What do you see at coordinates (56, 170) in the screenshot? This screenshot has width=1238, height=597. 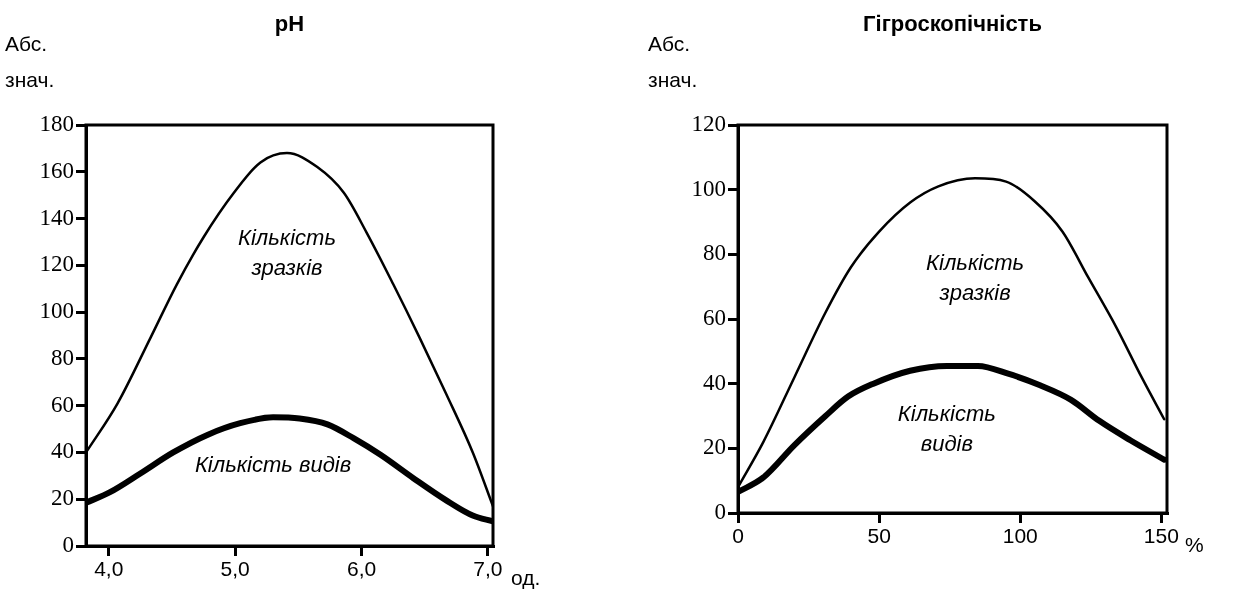 I see `y-tick-label: 160` at bounding box center [56, 170].